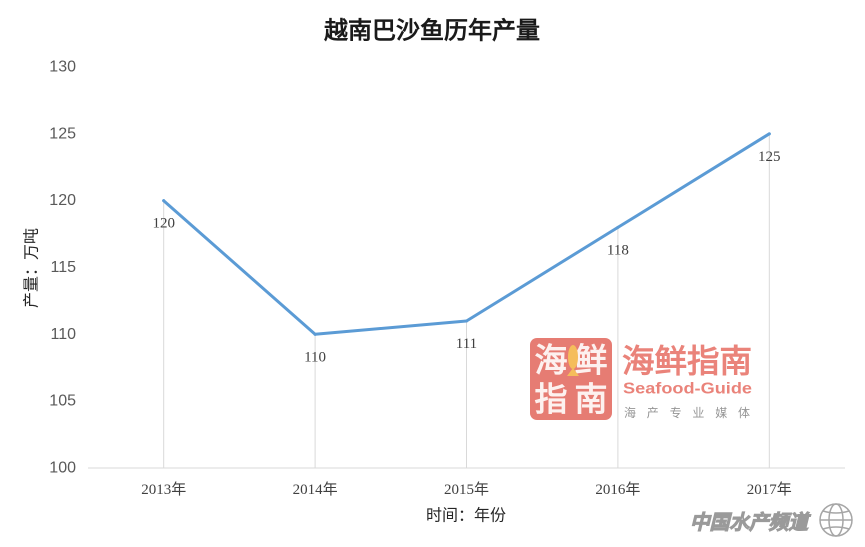  What do you see at coordinates (163, 224) in the screenshot?
I see `data-label: 120` at bounding box center [163, 224].